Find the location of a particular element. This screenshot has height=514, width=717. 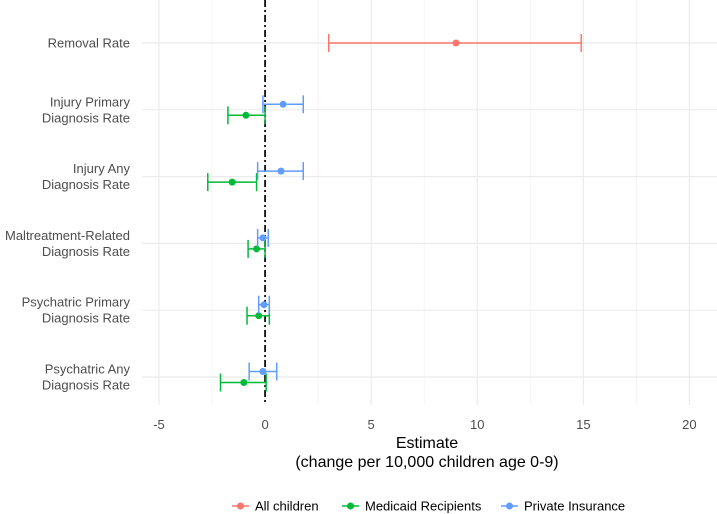

x-tick-label: 15 is located at coordinates (583, 424).